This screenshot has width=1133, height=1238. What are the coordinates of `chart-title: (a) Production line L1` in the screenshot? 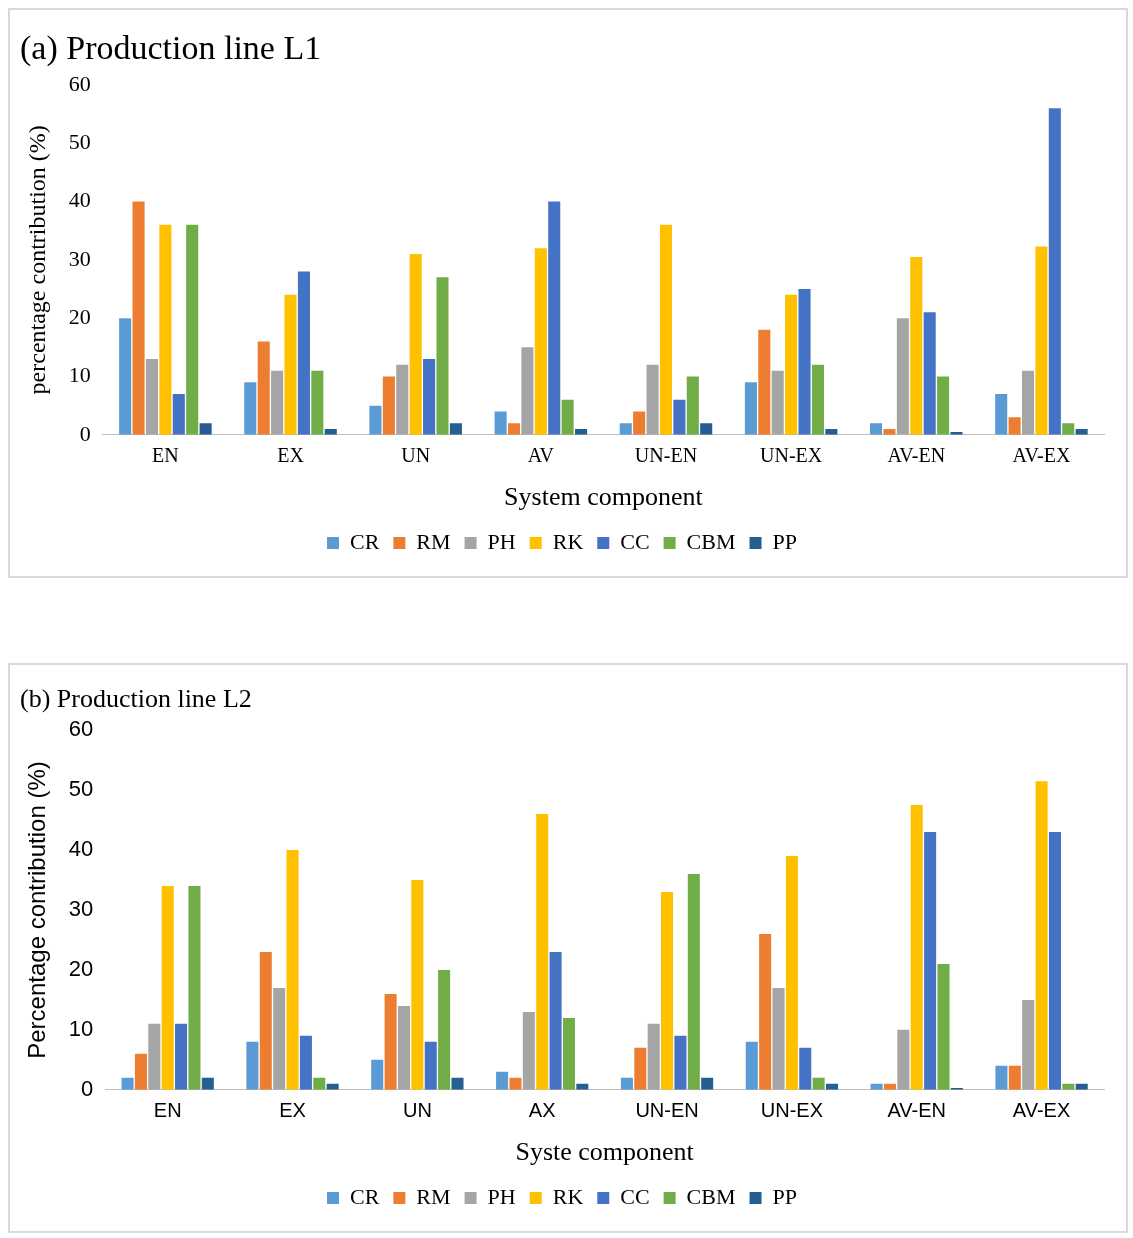 It's located at (171, 48).